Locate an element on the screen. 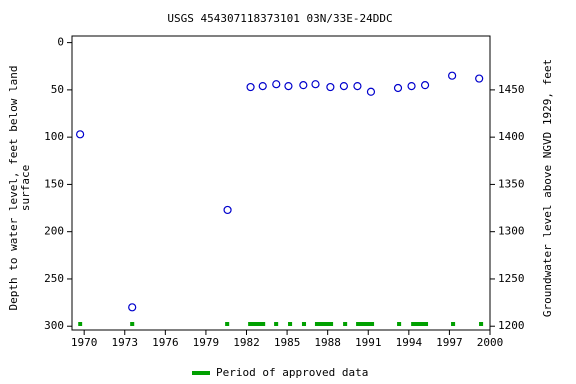  x-tick-label: 1988 is located at coordinates (327, 342).